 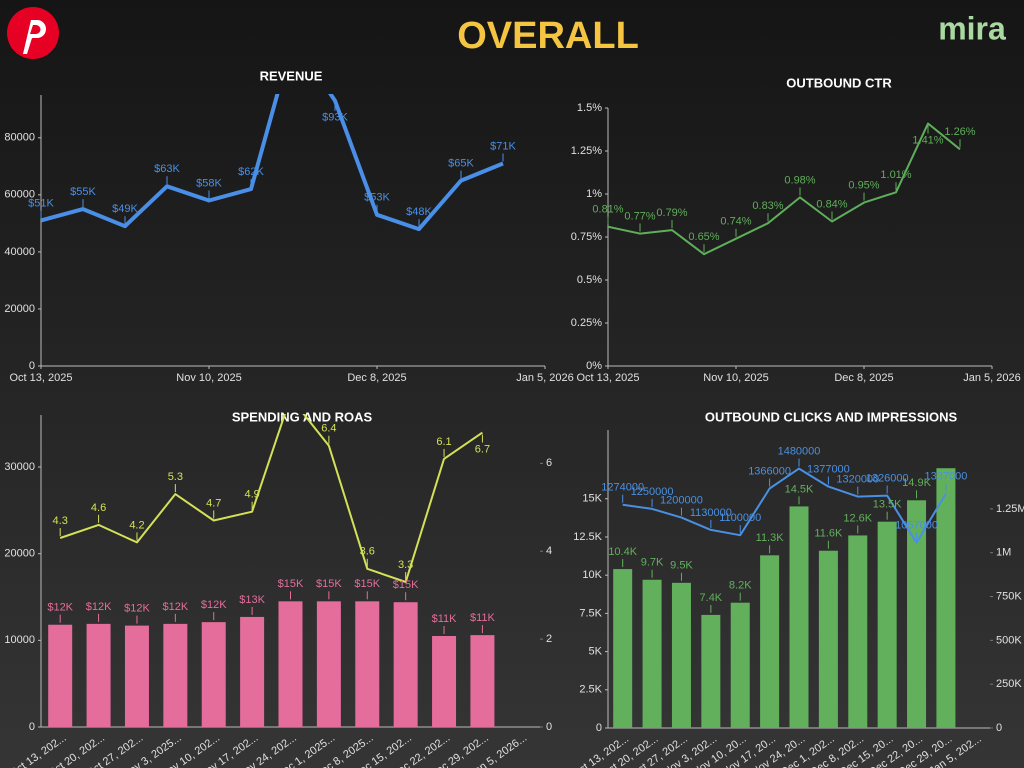 What do you see at coordinates (599, 728) in the screenshot?
I see `y-tick-label: 0` at bounding box center [599, 728].